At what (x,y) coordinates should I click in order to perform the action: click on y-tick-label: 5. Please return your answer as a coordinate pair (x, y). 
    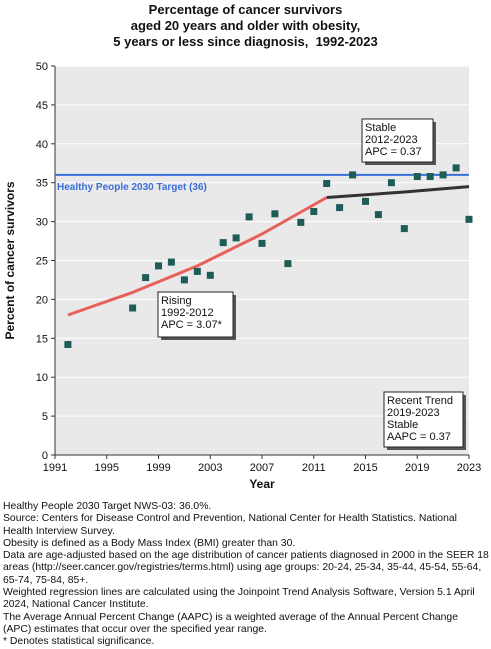
    Looking at the image, I should click on (45, 417).